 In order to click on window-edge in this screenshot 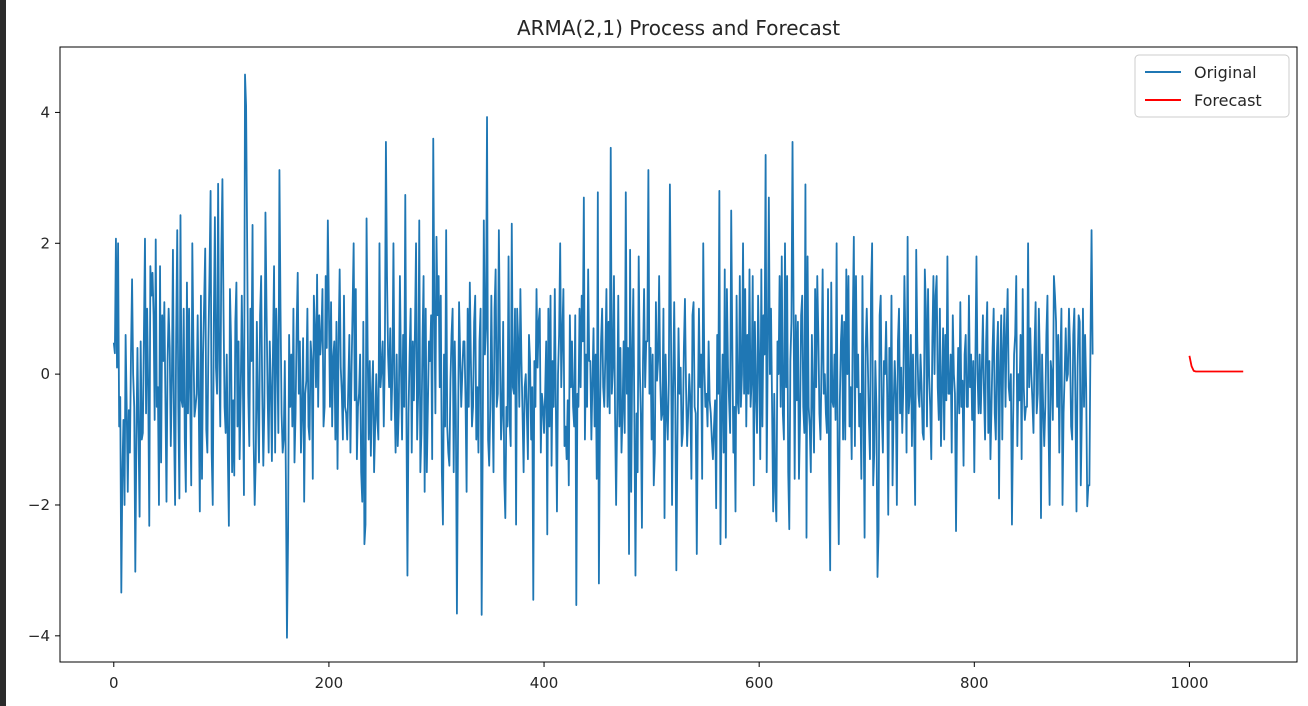, I will do `click(3, 353)`.